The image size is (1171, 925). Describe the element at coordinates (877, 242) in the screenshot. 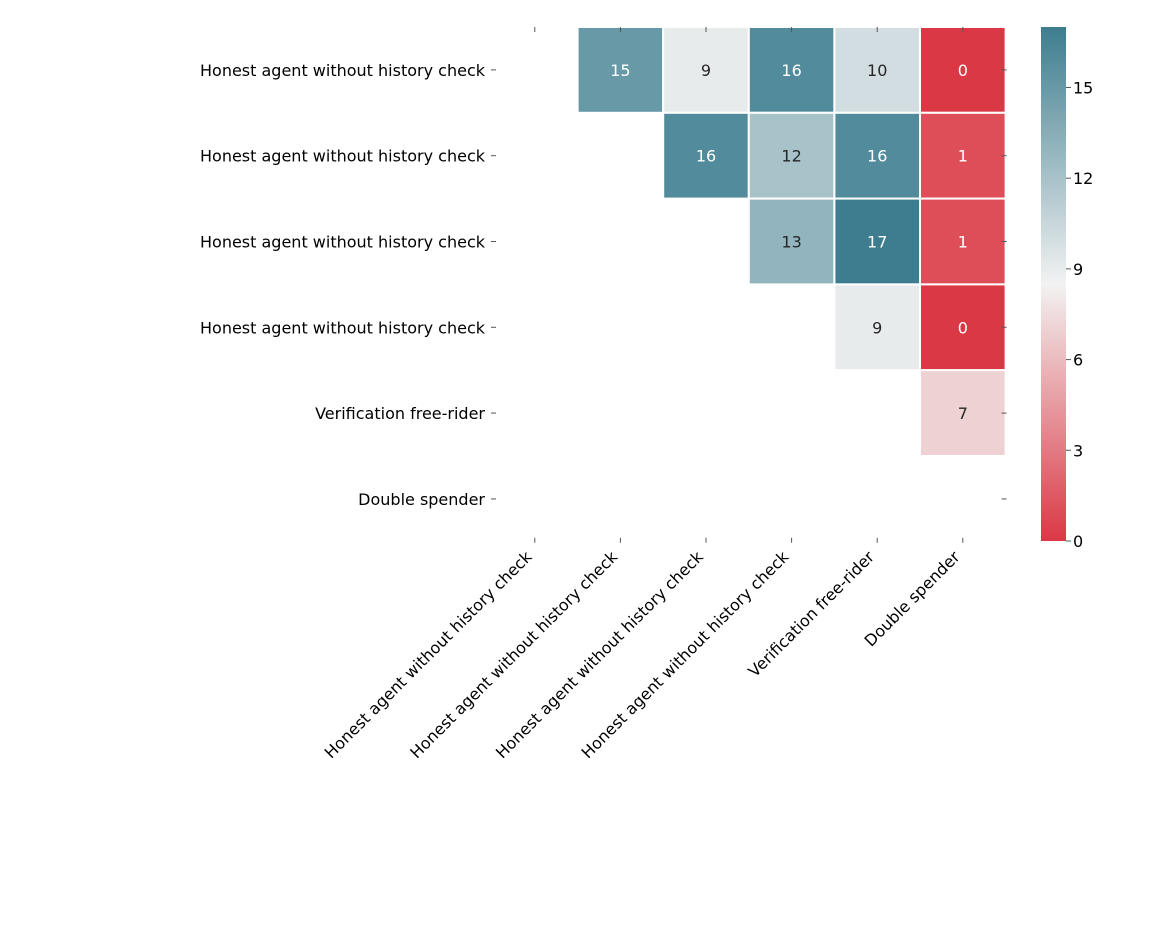

I see `cell-value-label-r2-c4: 17` at that location.